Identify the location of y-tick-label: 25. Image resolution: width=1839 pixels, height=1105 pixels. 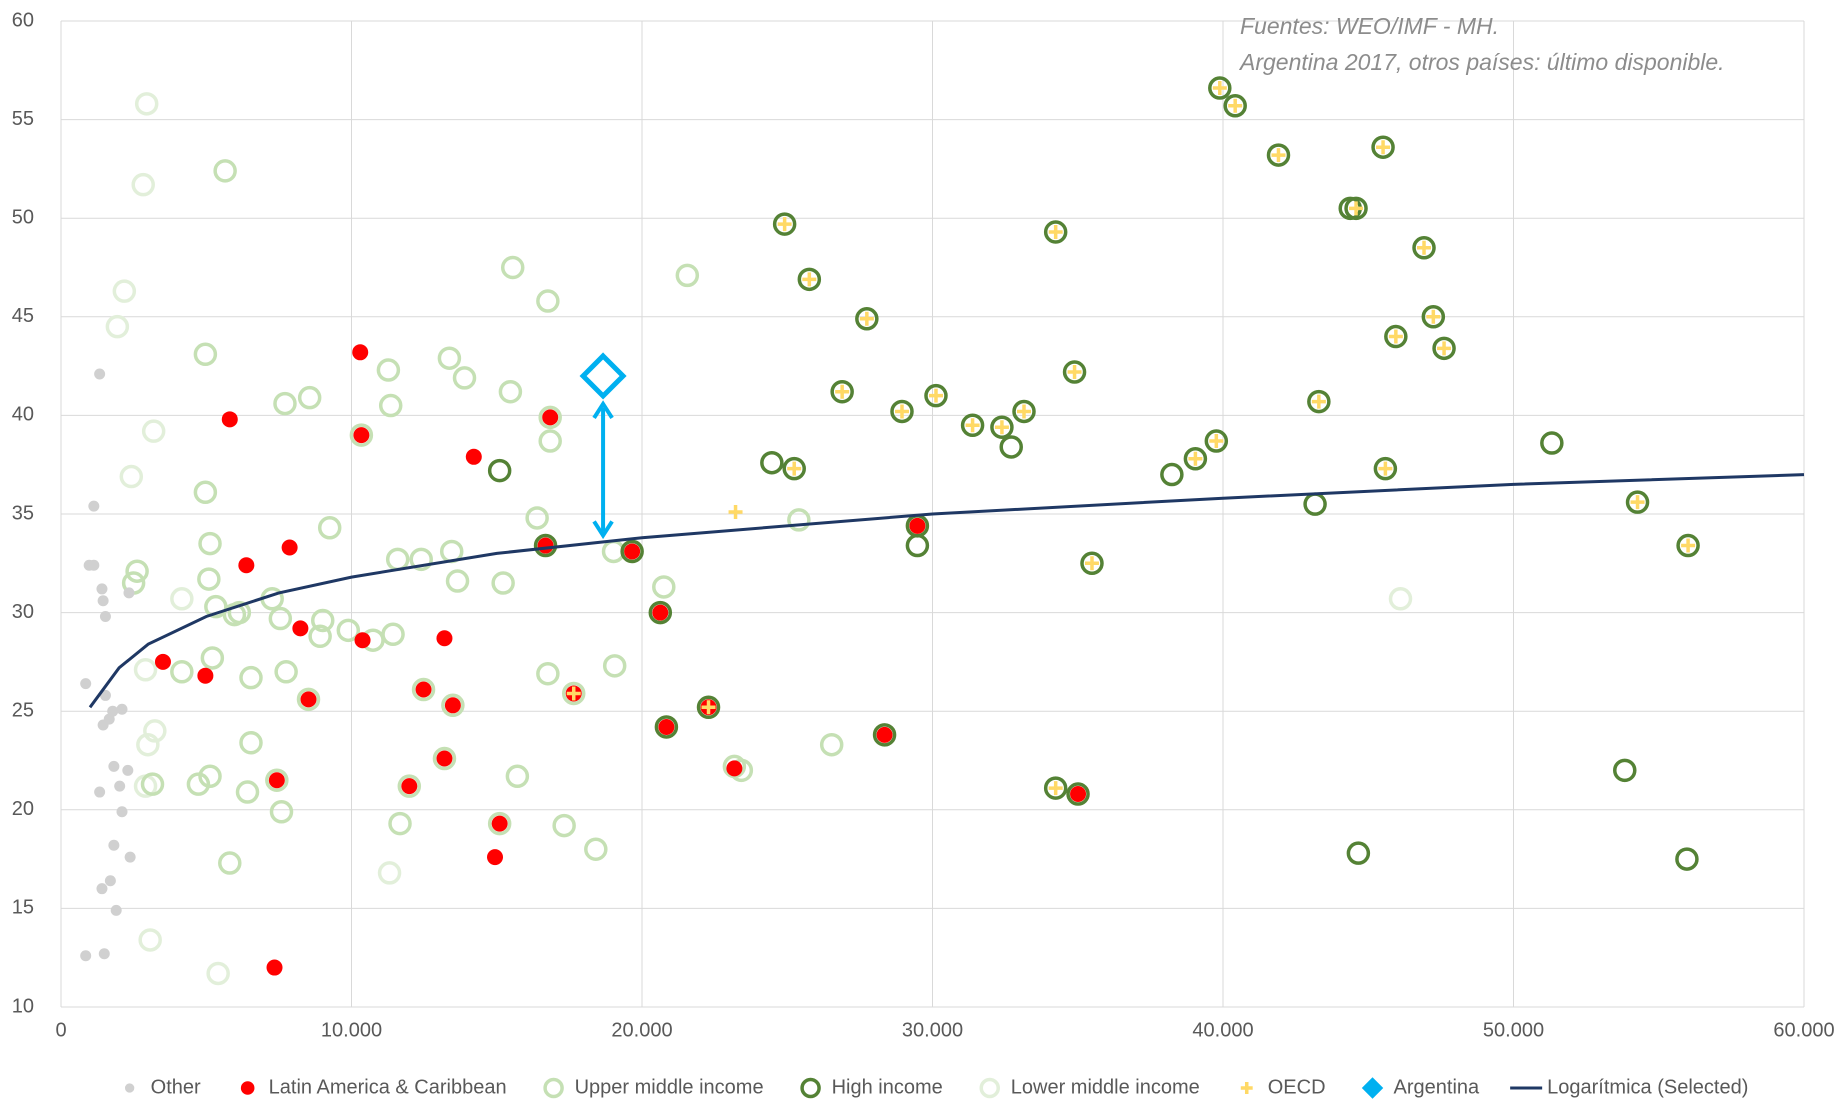
(23, 710).